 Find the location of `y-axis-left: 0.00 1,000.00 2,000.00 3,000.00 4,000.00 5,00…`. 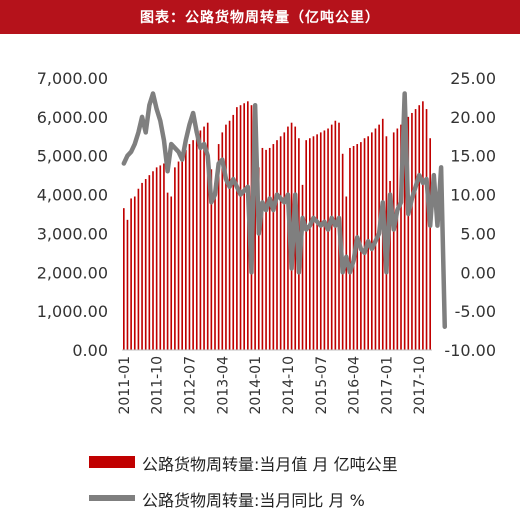

y-axis-left: 0.00 1,000.00 2,000.00 3,000.00 4,000.00 5,00… is located at coordinates (72, 214).